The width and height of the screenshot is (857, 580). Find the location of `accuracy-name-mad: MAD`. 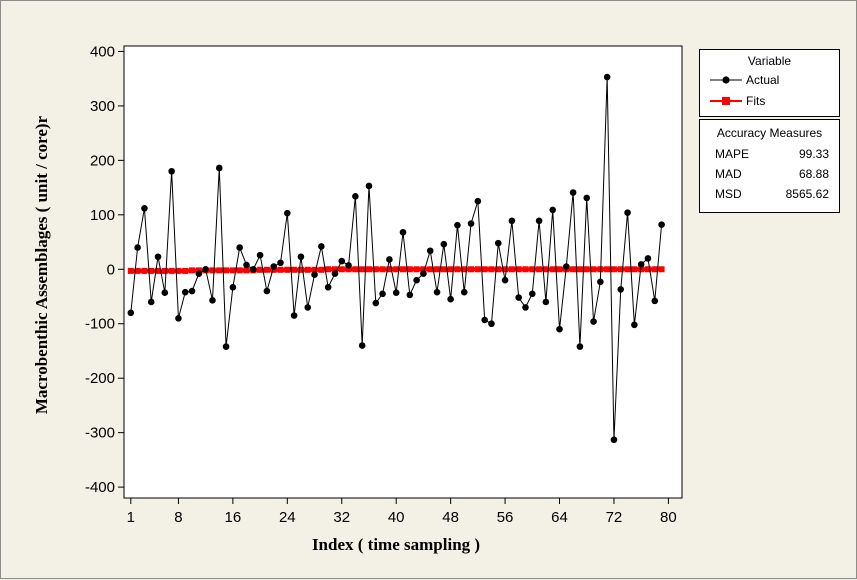

accuracy-name-mad: MAD is located at coordinates (728, 174).